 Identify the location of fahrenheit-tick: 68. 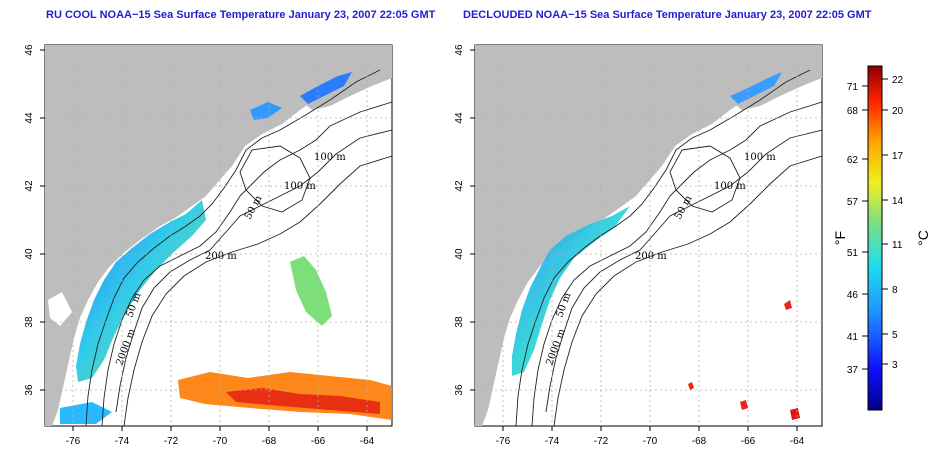
(853, 111).